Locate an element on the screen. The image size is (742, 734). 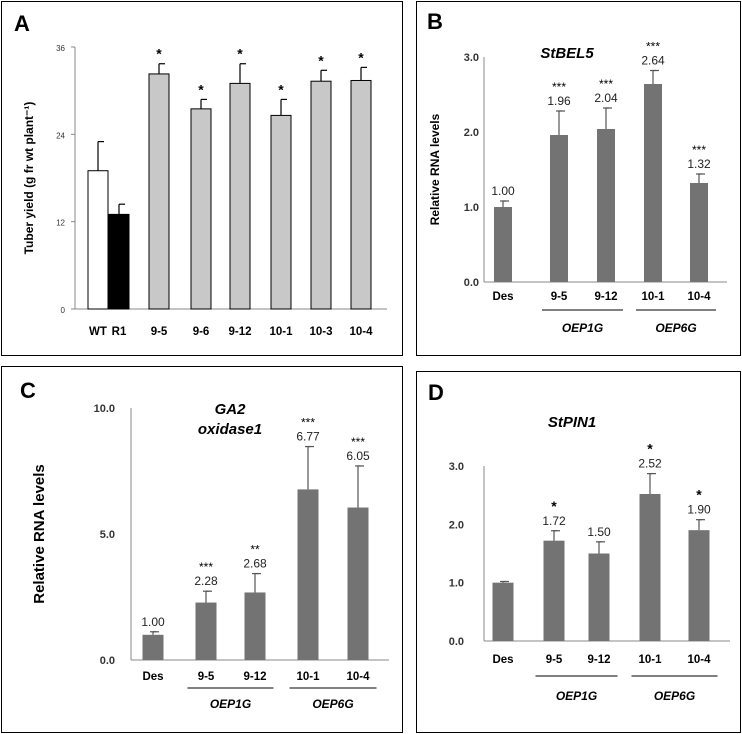
chart-b-value-label: 1.00 is located at coordinates (503, 191).